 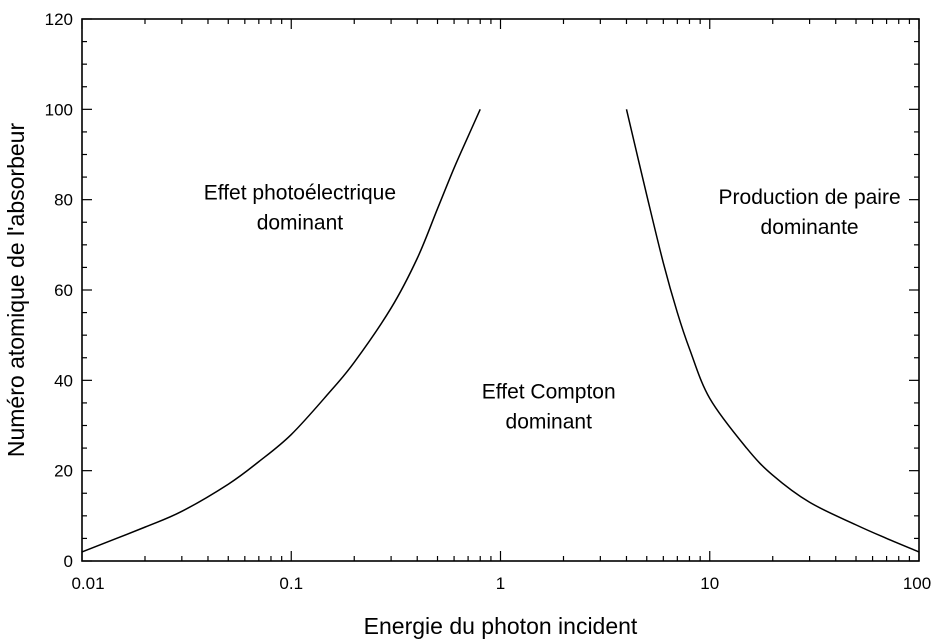 What do you see at coordinates (291, 583) in the screenshot?
I see `x-tick-label: 0.1` at bounding box center [291, 583].